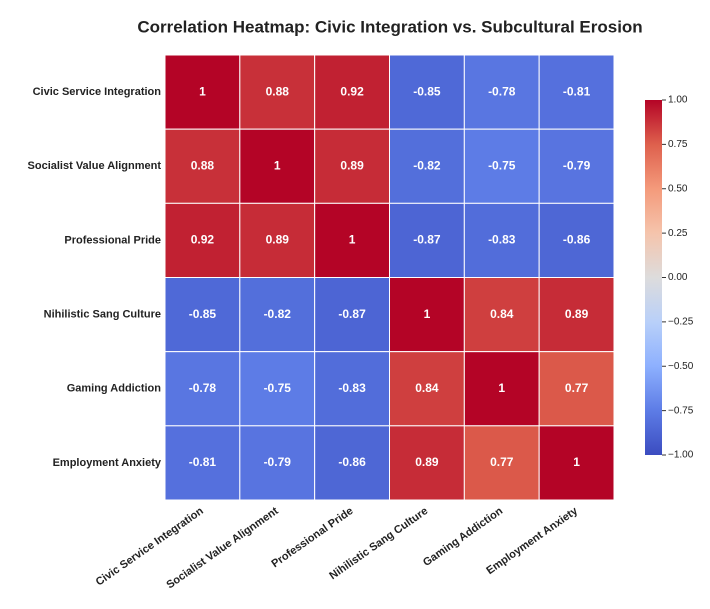 This screenshot has width=710, height=609. Describe the element at coordinates (463, 537) in the screenshot. I see `x-tick-label: Gaming Addiction` at that location.